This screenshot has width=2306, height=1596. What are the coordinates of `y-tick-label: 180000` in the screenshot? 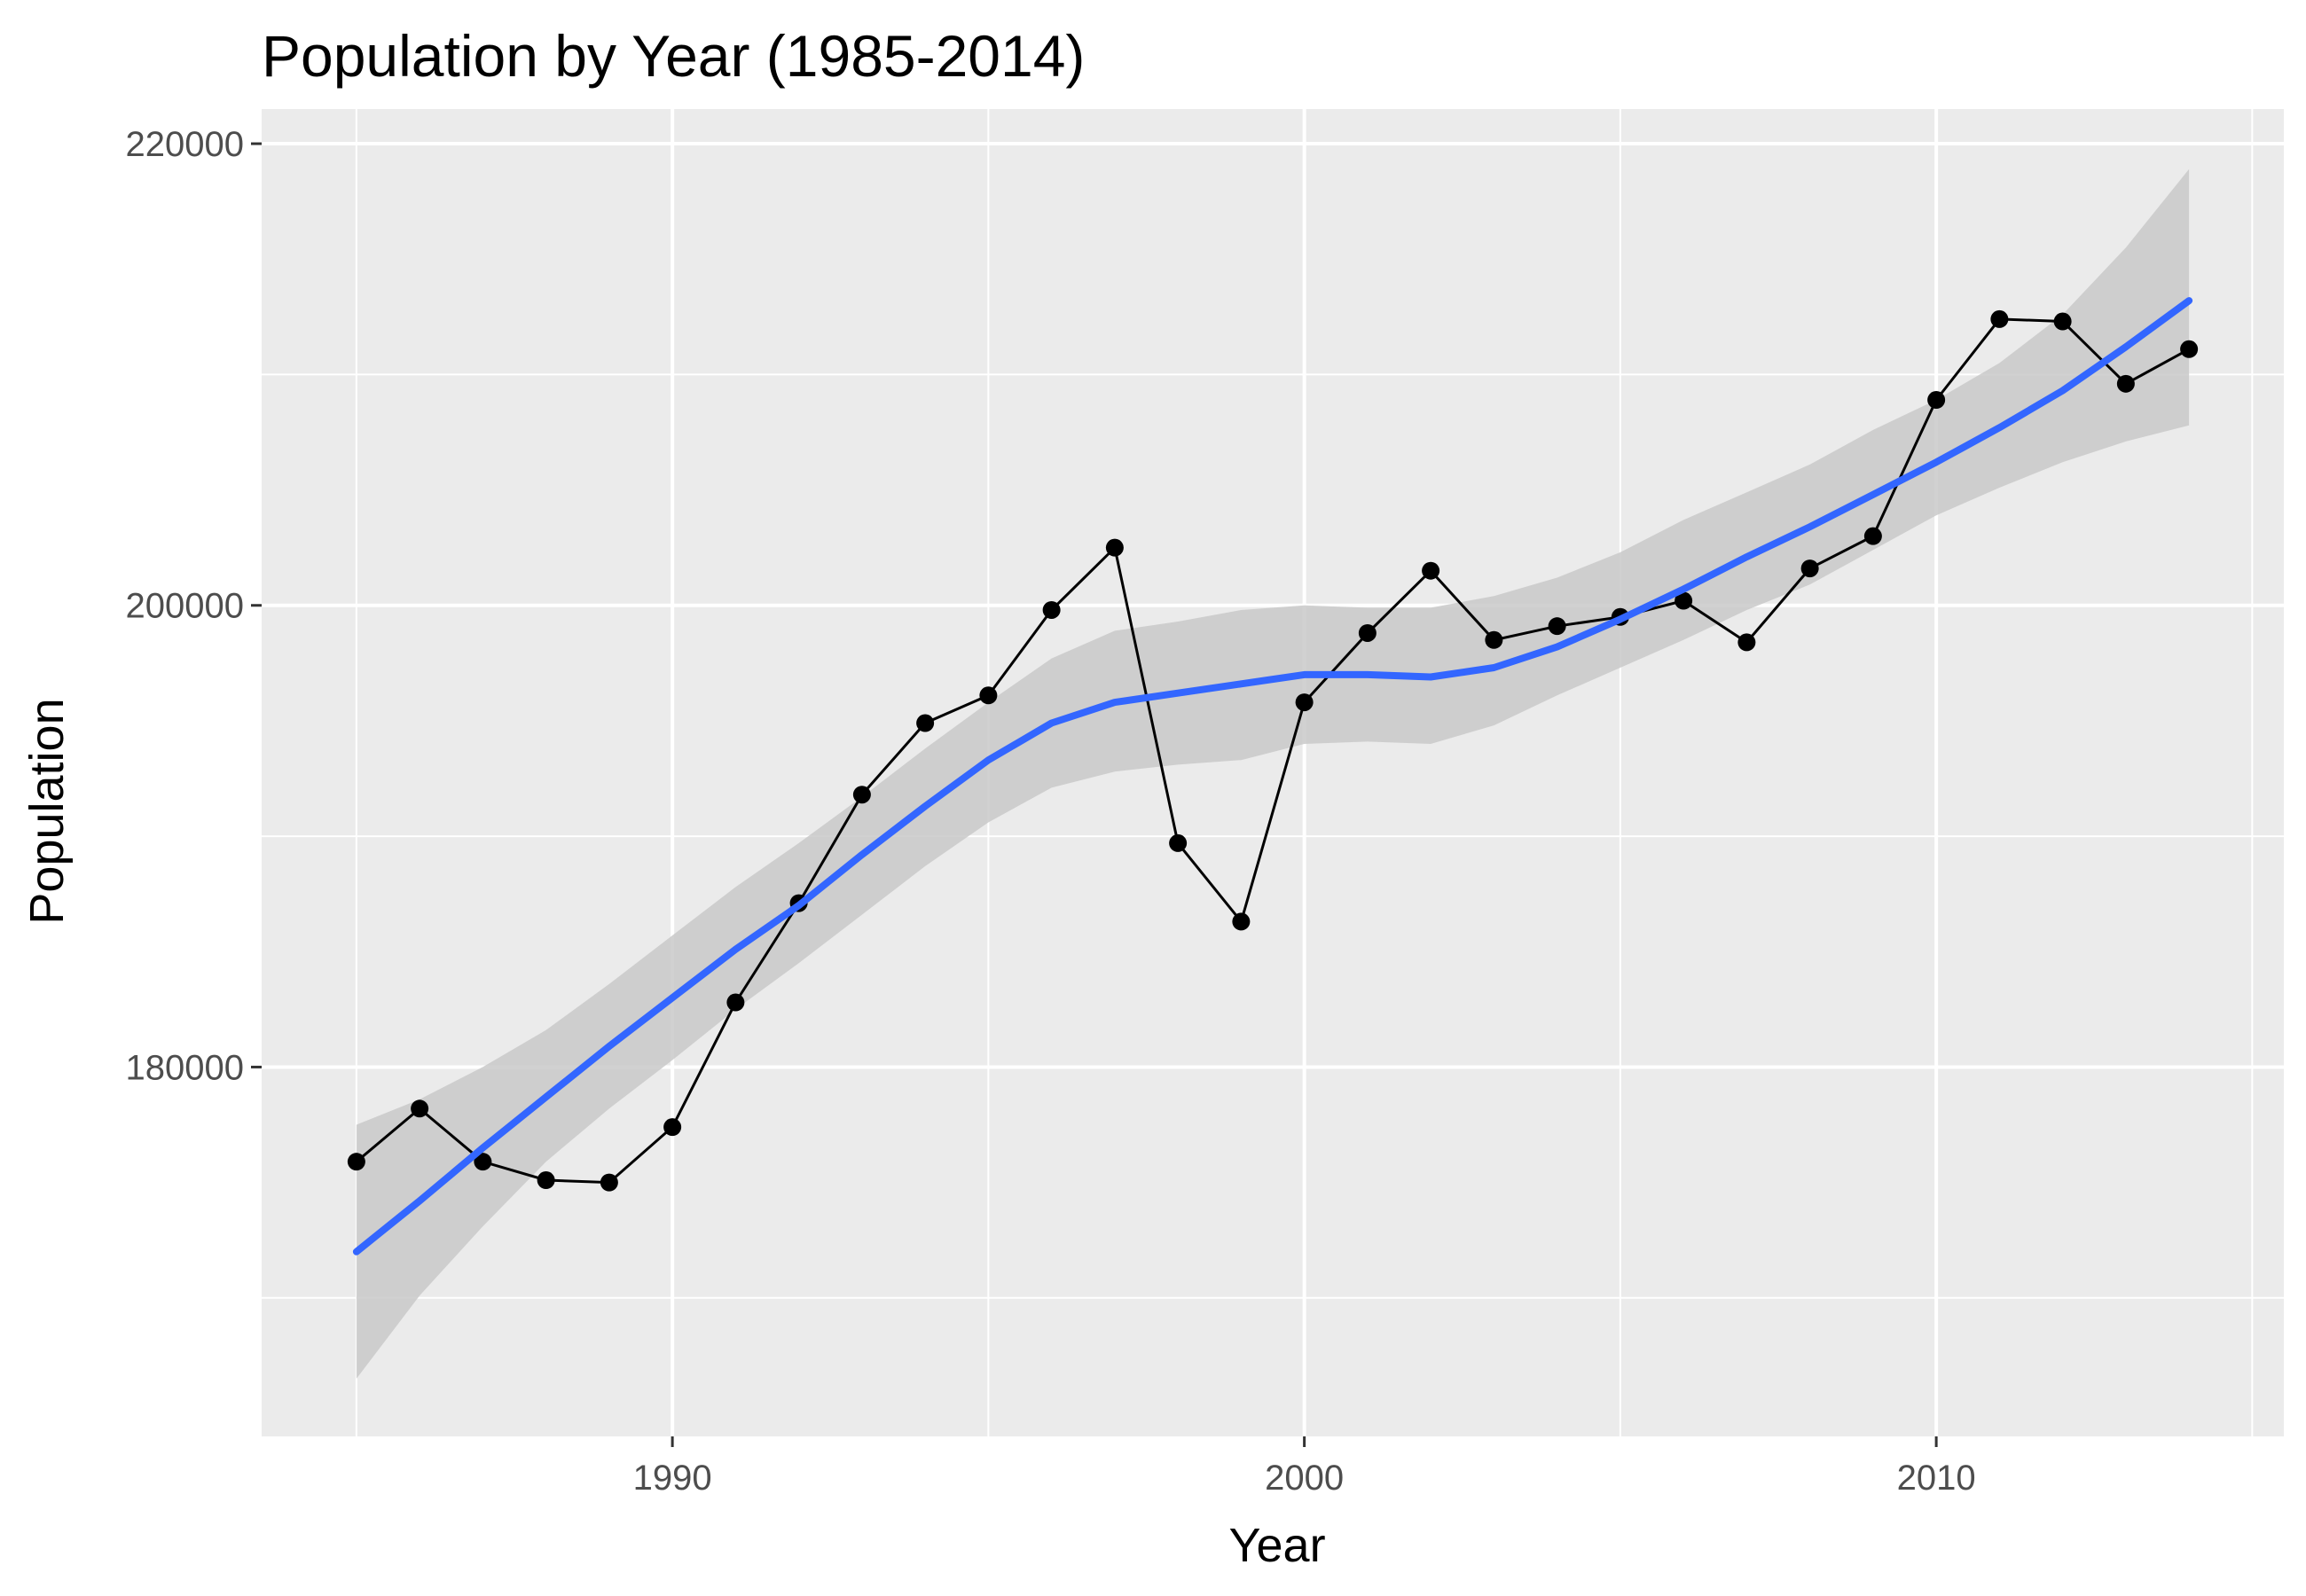 It's located at (185, 1068).